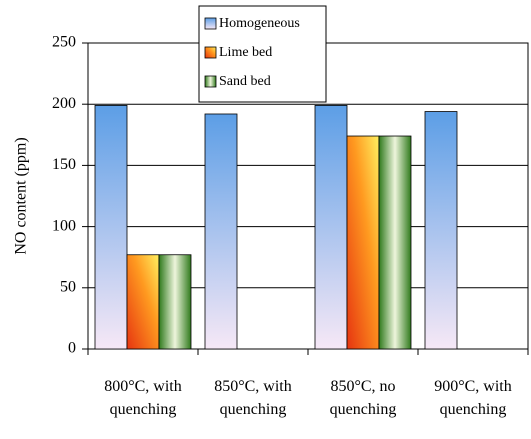  I want to click on legend-label: Sand bed, so click(245, 81).